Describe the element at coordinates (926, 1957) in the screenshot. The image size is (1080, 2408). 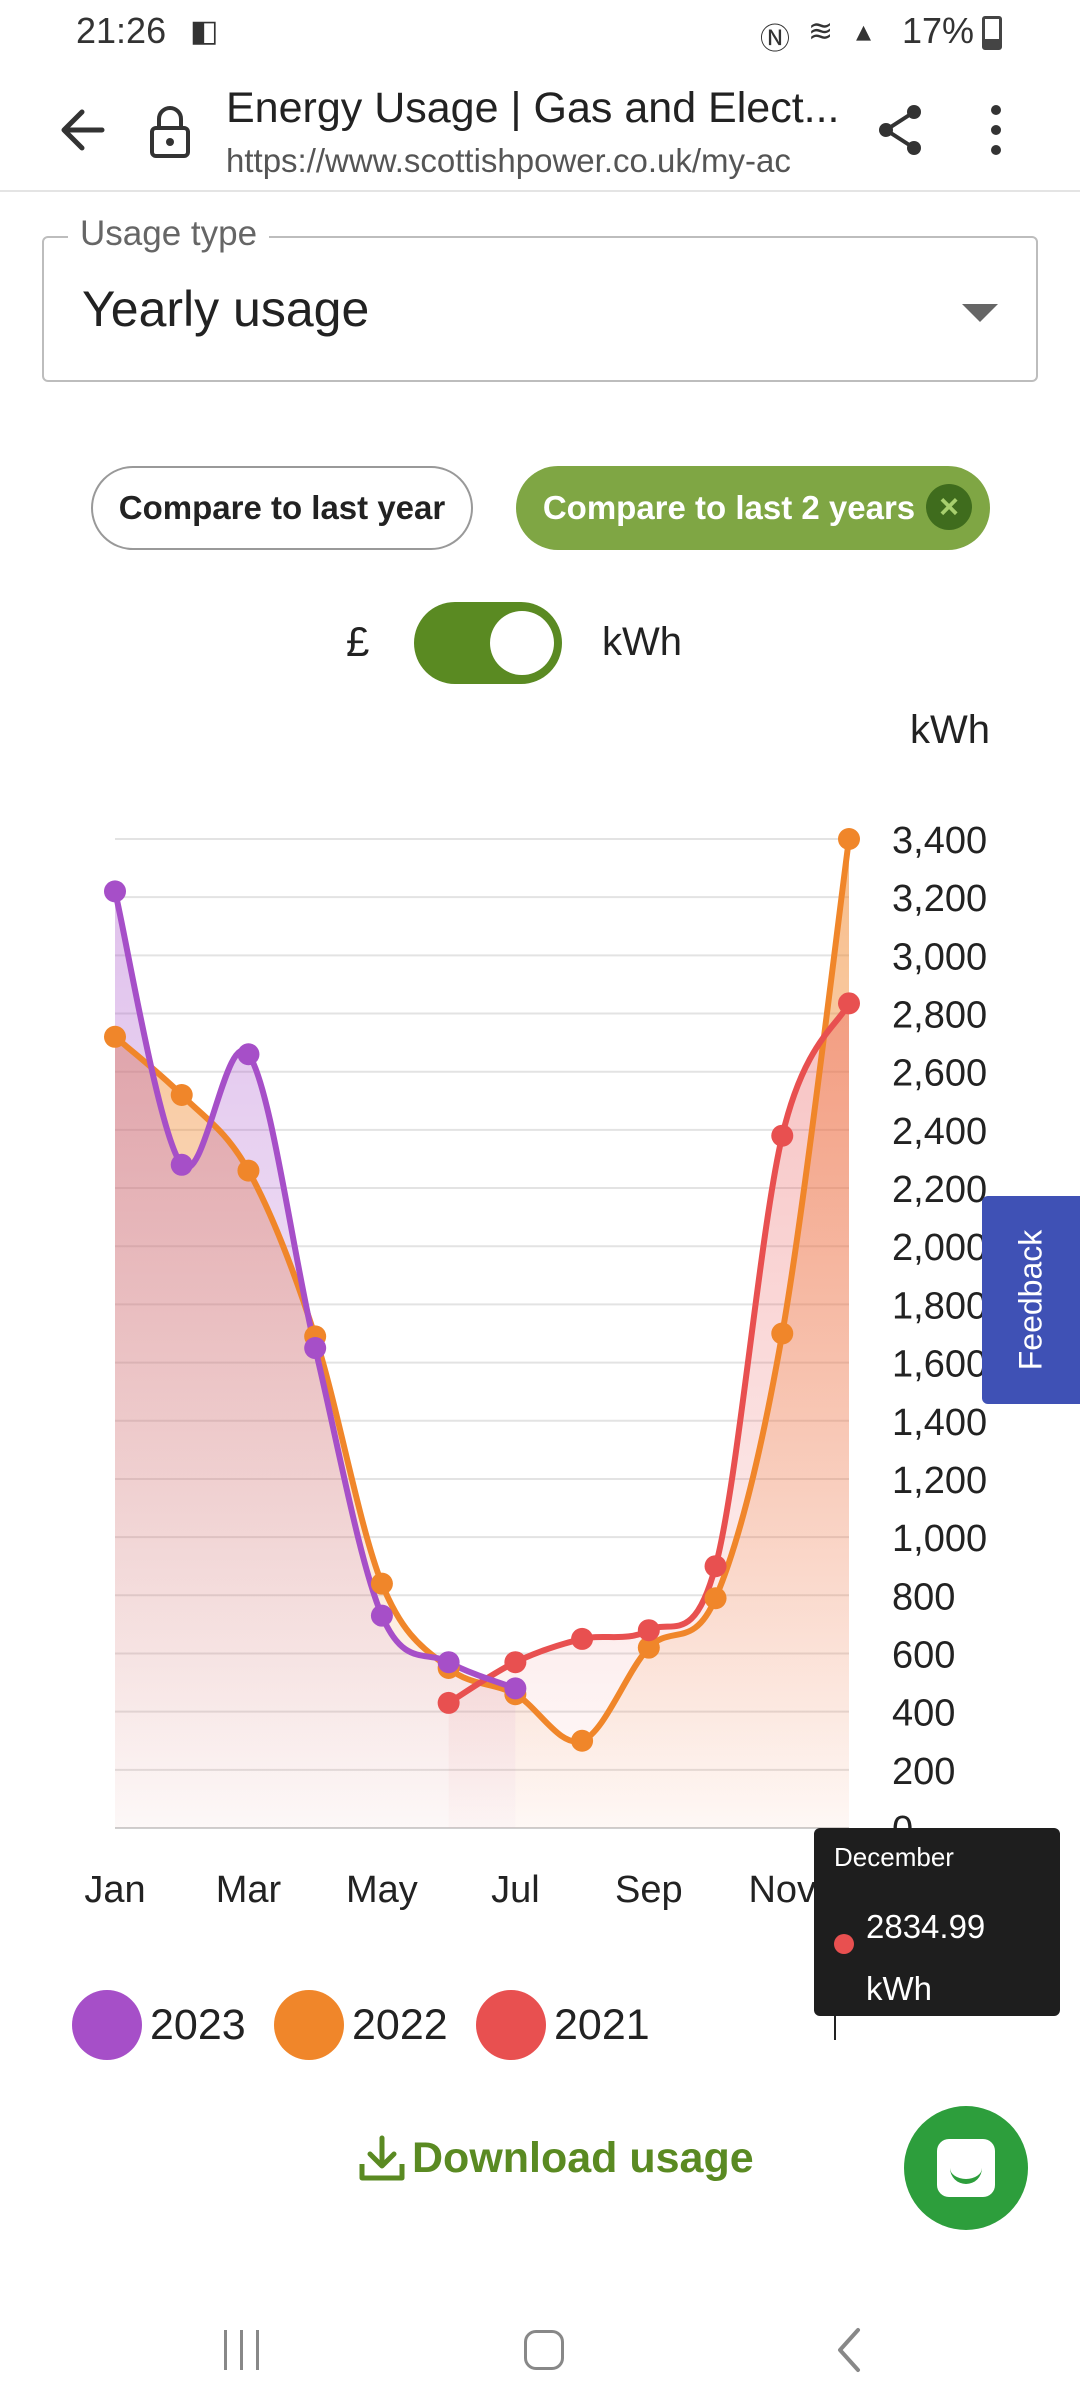
I see `tooltip-value: 2834.99 kWh` at that location.